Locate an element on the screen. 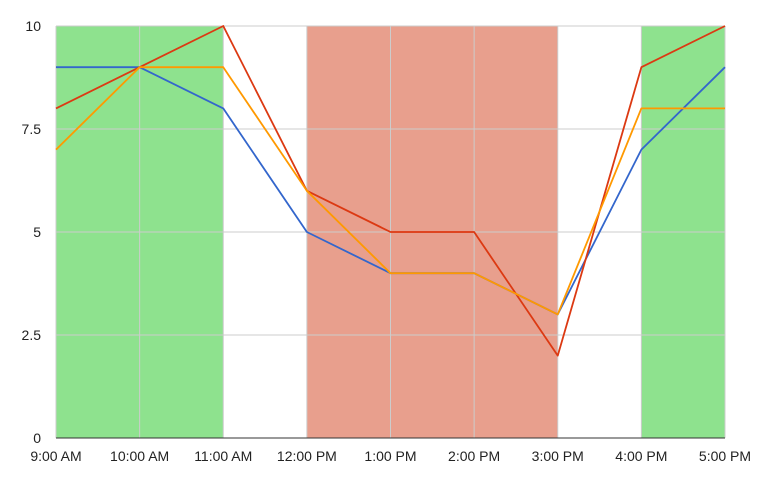 This screenshot has height=483, width=768. x-tick-label: 12:00 PM is located at coordinates (307, 456).